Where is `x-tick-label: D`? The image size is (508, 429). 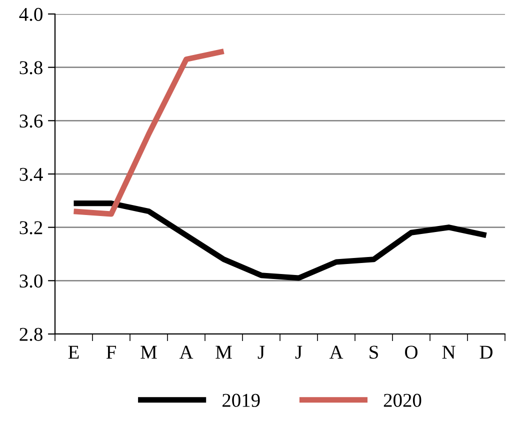 x-tick-label: D is located at coordinates (486, 352).